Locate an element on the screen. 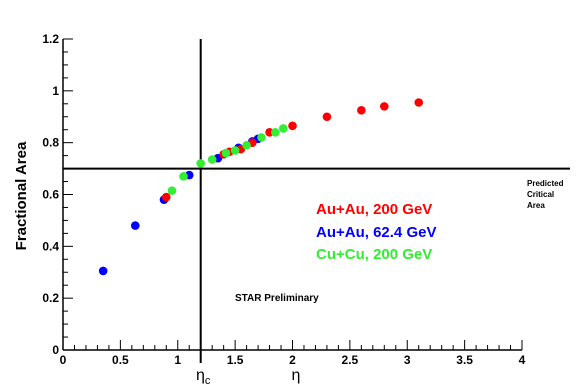 The width and height of the screenshot is (576, 385). legend-entry-au-au-200: Au+Au, 200 GeV is located at coordinates (374, 209).